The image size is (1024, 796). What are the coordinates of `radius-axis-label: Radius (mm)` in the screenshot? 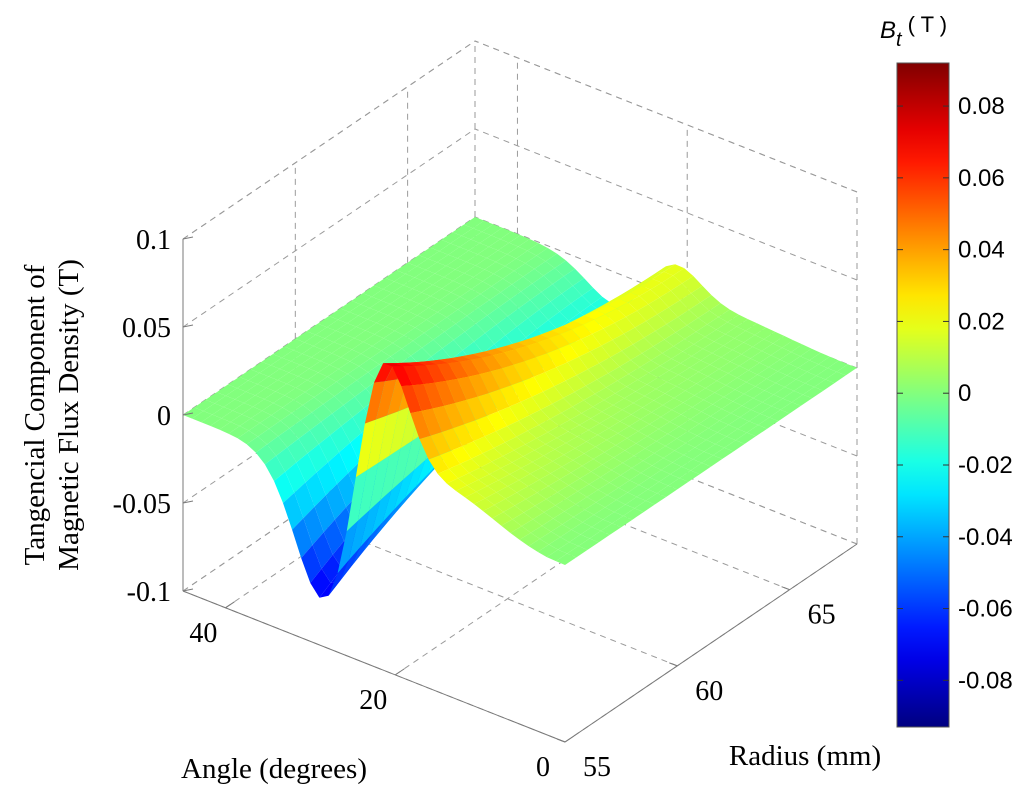 It's located at (805, 756).